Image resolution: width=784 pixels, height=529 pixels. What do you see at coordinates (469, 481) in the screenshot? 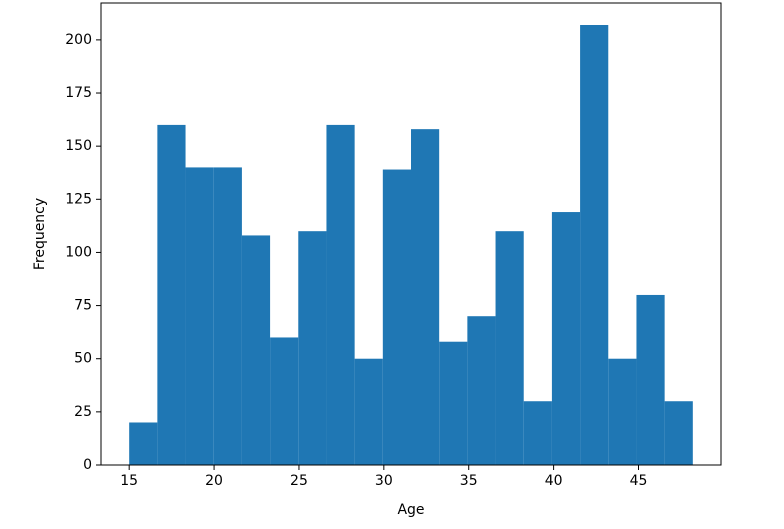
I see `x-tick-label: 35` at bounding box center [469, 481].